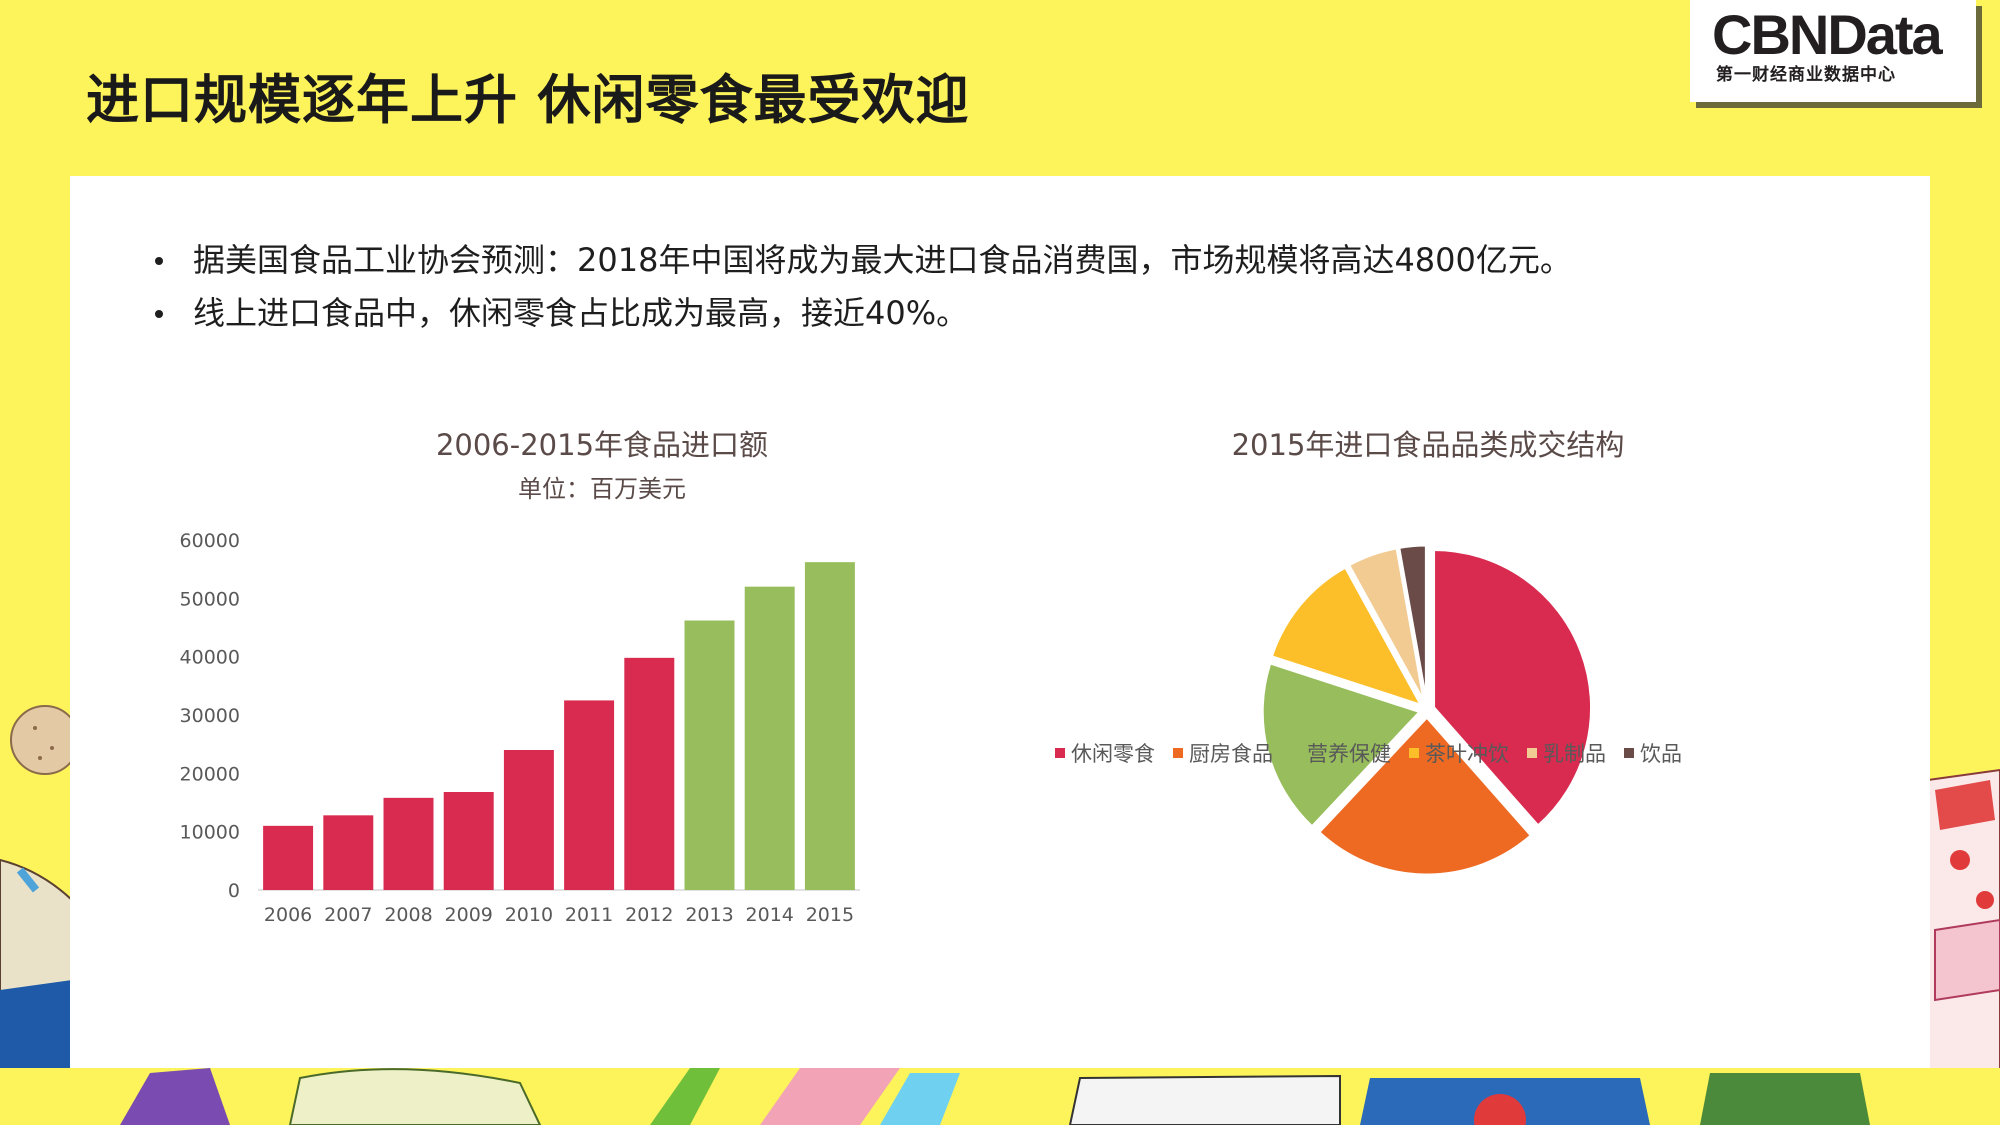  I want to click on legend-item: 营养保健, so click(1341, 753).